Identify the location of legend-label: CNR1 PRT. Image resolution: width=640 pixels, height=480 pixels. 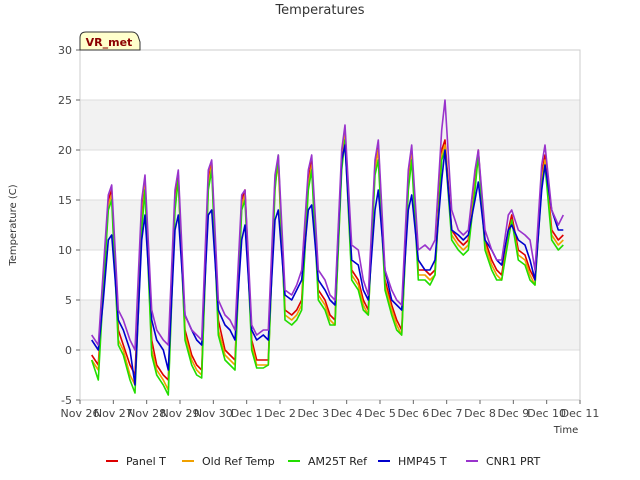
(513, 461).